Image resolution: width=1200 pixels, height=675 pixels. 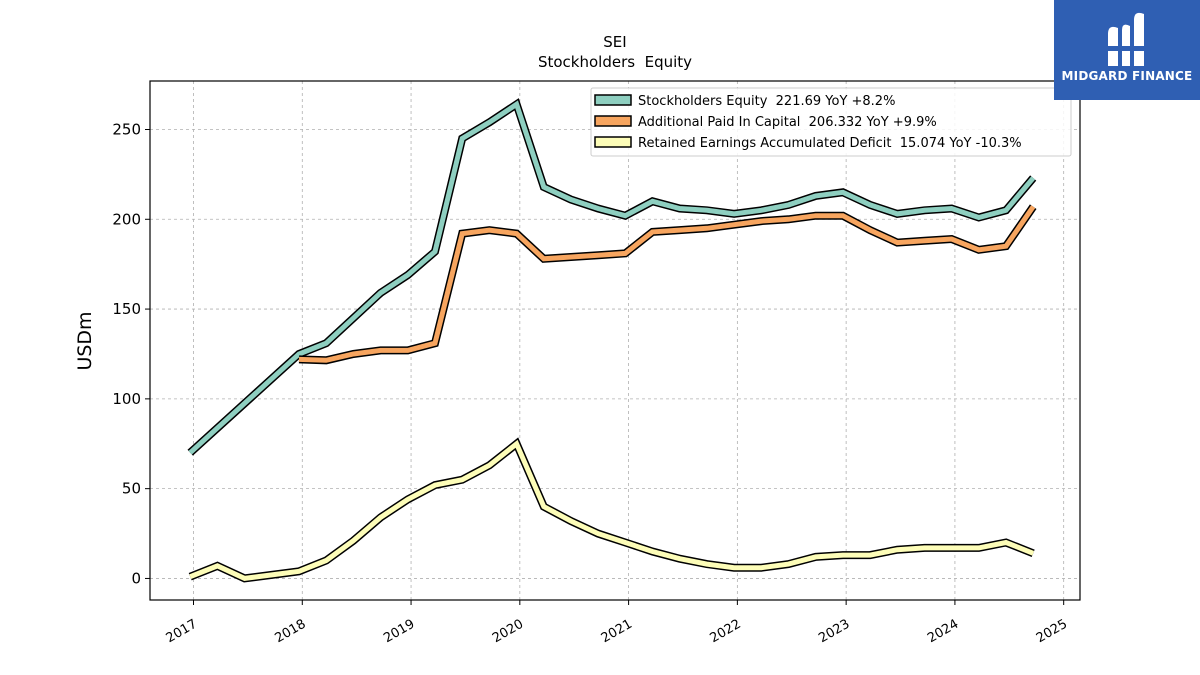 I want to click on brand-logo: MIDGARD FINANCE, so click(x=1127, y=50).